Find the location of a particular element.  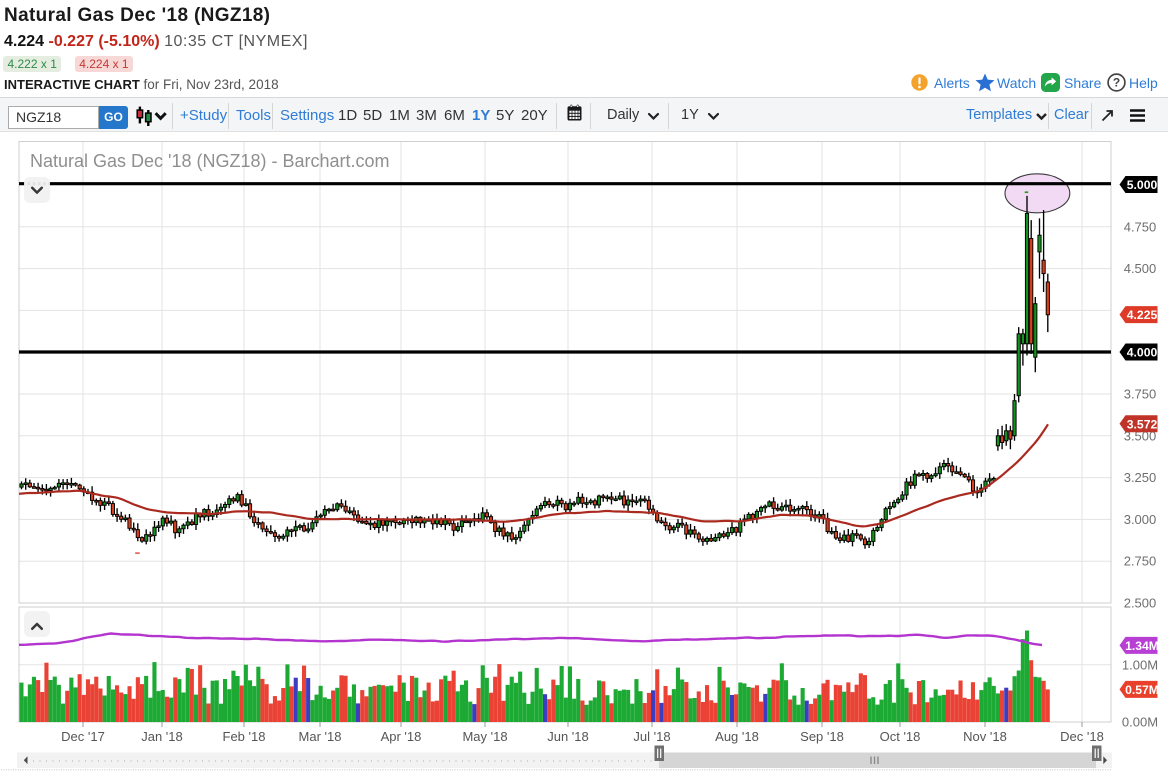

svg-text: Feb '18 is located at coordinates (244, 736).